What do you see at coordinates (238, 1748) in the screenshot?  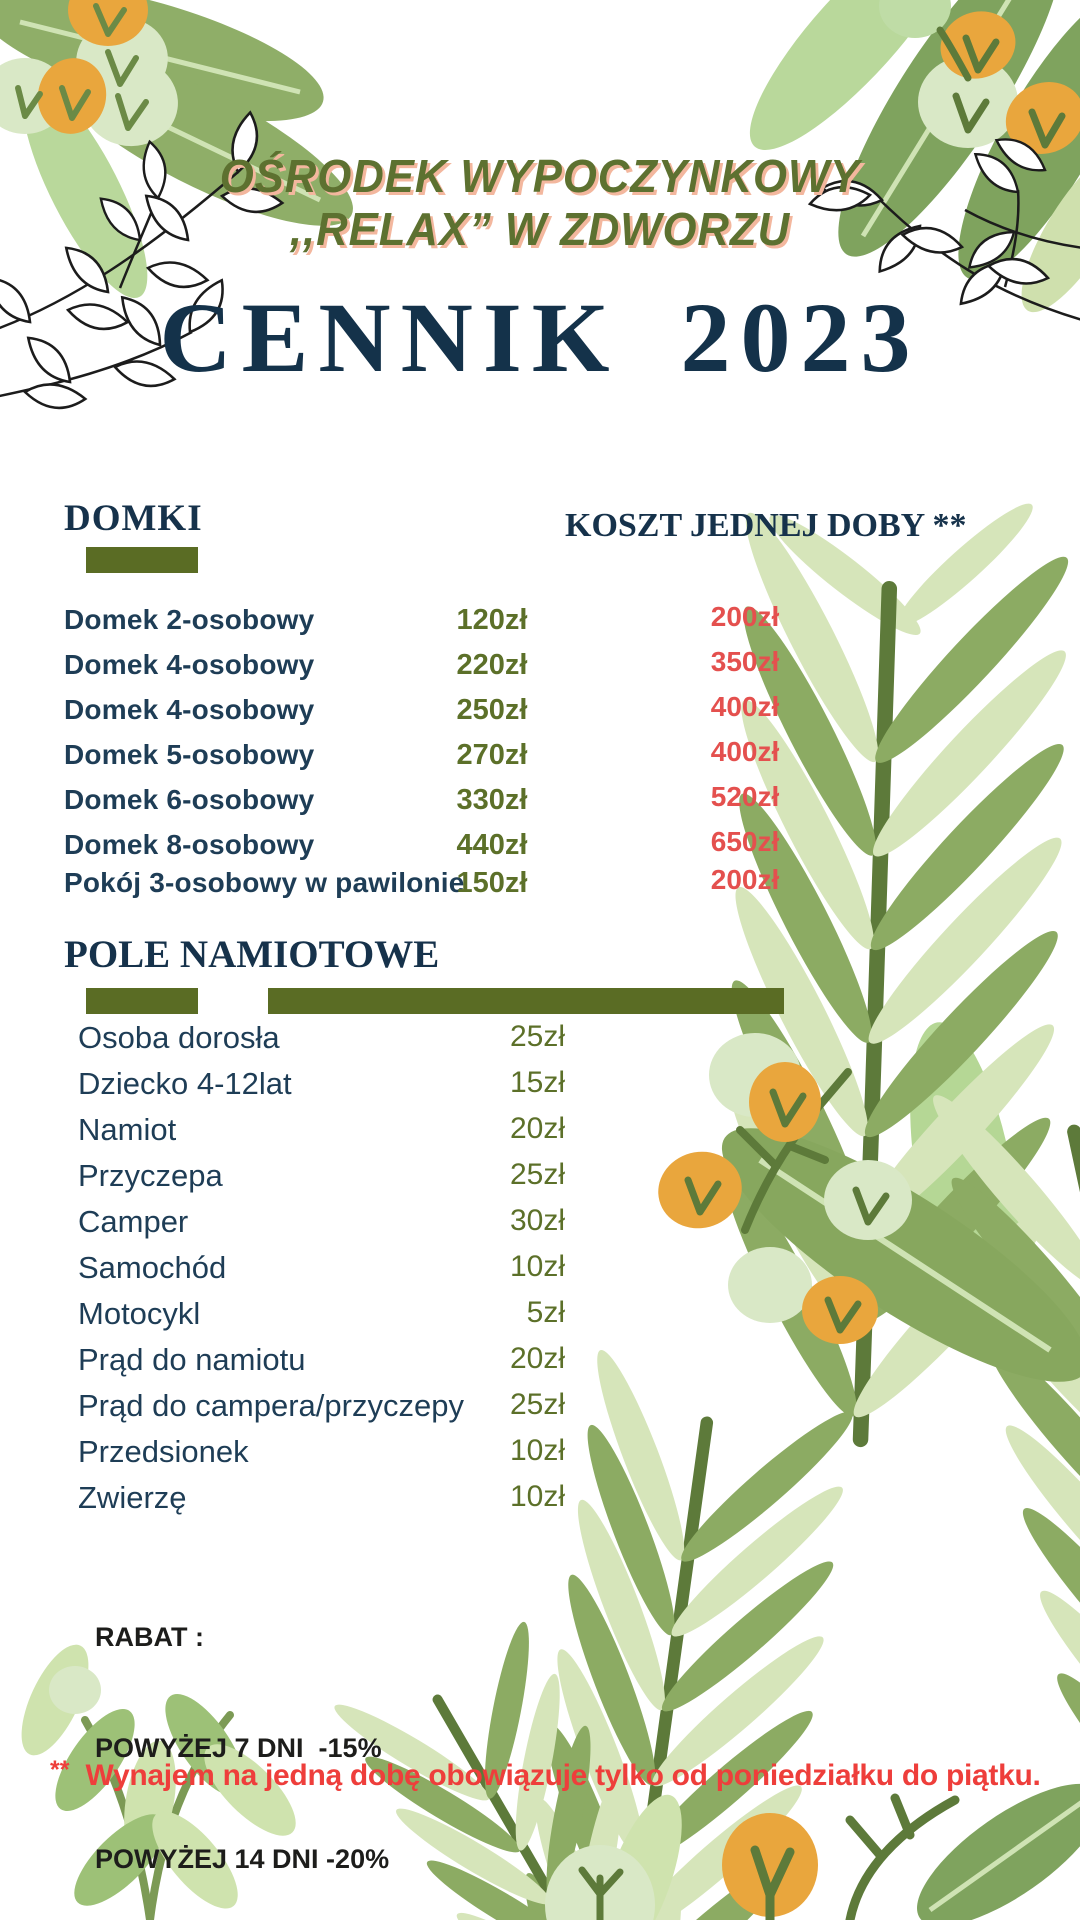 I see `discount-line: POWYŻEJ 7 DNI -15%` at bounding box center [238, 1748].